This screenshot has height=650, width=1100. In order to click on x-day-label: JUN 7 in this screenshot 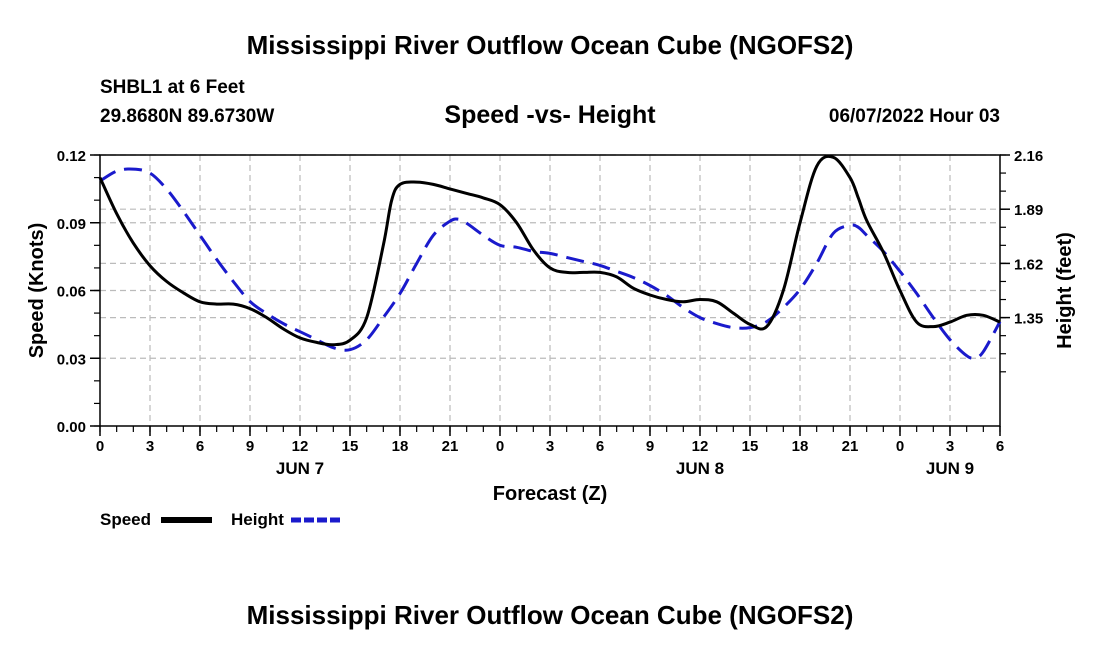, I will do `click(300, 468)`.